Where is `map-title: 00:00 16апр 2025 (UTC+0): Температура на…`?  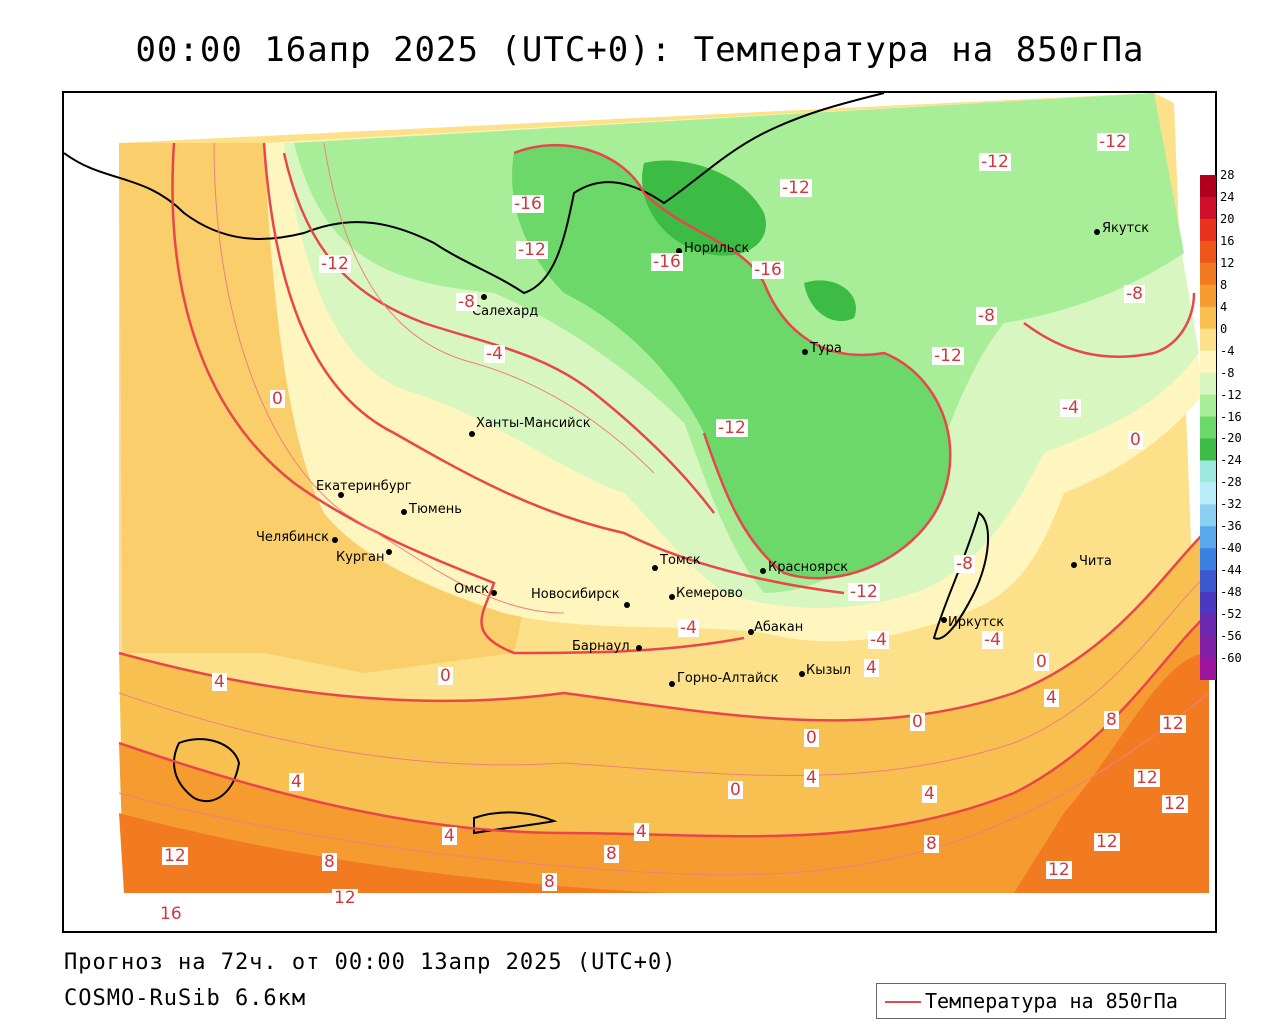 map-title: 00:00 16апр 2025 (UTC+0): Температура на… is located at coordinates (640, 50).